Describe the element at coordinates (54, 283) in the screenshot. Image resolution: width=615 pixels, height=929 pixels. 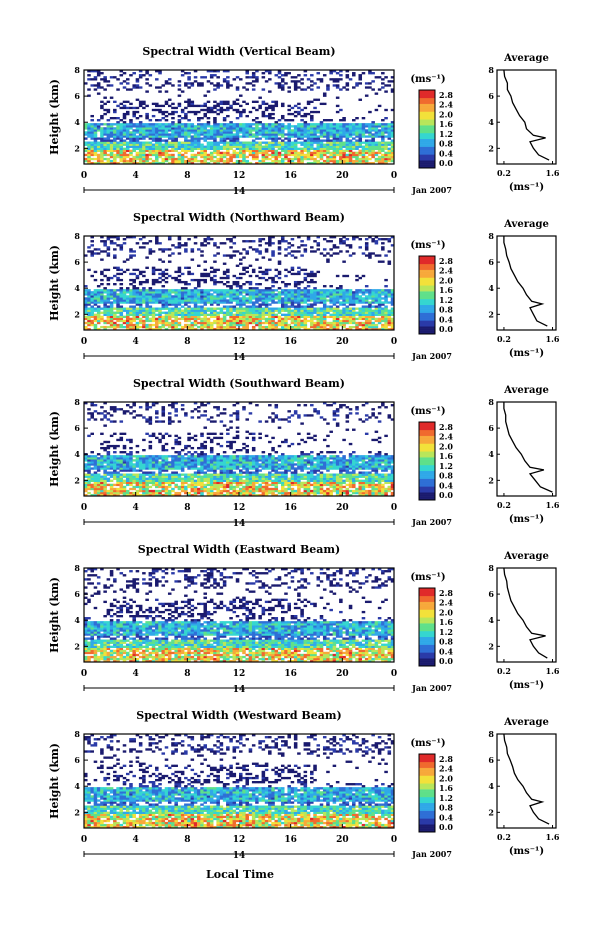
I see `y-axis-label: Height (km)` at that location.